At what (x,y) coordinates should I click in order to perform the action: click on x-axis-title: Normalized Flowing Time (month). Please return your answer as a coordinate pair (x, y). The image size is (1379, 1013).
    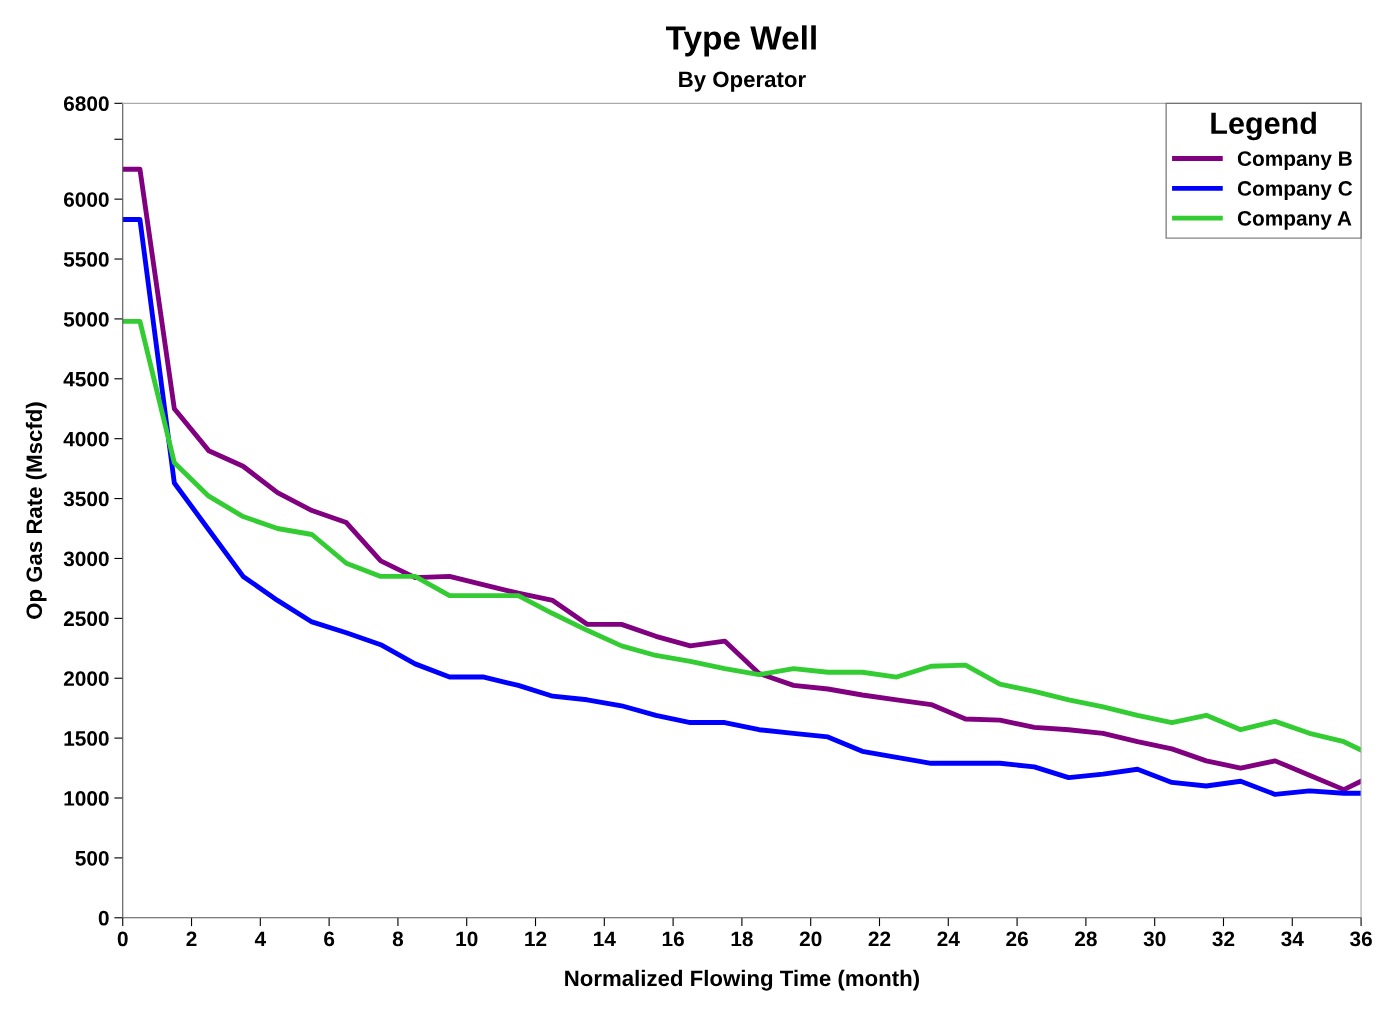
    Looking at the image, I should click on (742, 980).